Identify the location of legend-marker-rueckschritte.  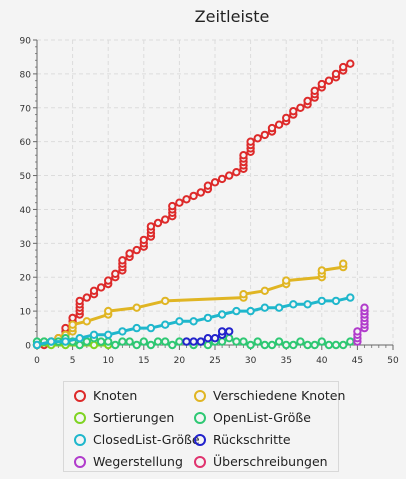
(200, 439).